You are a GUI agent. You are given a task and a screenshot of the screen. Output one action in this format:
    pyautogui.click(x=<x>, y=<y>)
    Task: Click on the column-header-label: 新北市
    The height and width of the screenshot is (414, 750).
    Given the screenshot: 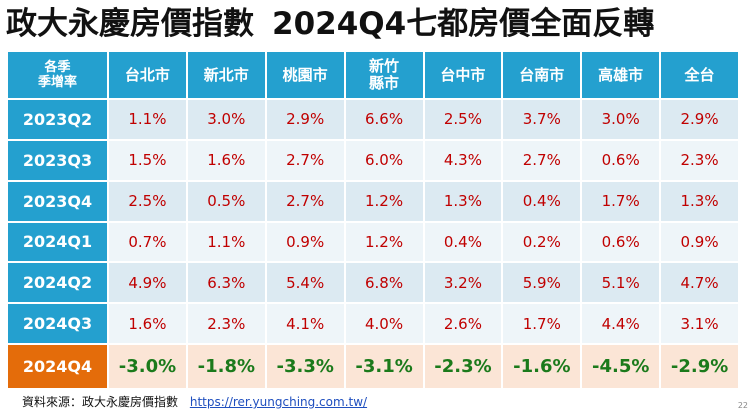 What is the action you would take?
    pyautogui.click(x=226, y=74)
    